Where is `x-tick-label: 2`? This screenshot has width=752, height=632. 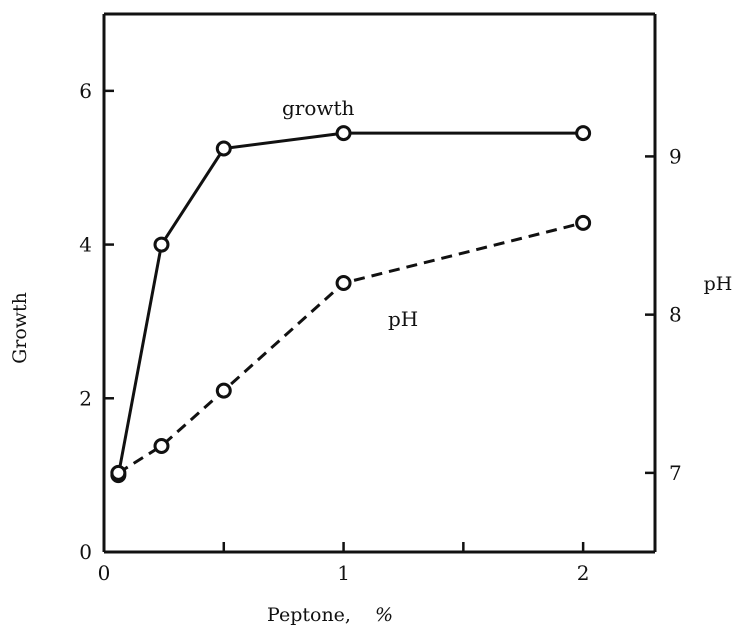
x-tick-label: 2 is located at coordinates (583, 573).